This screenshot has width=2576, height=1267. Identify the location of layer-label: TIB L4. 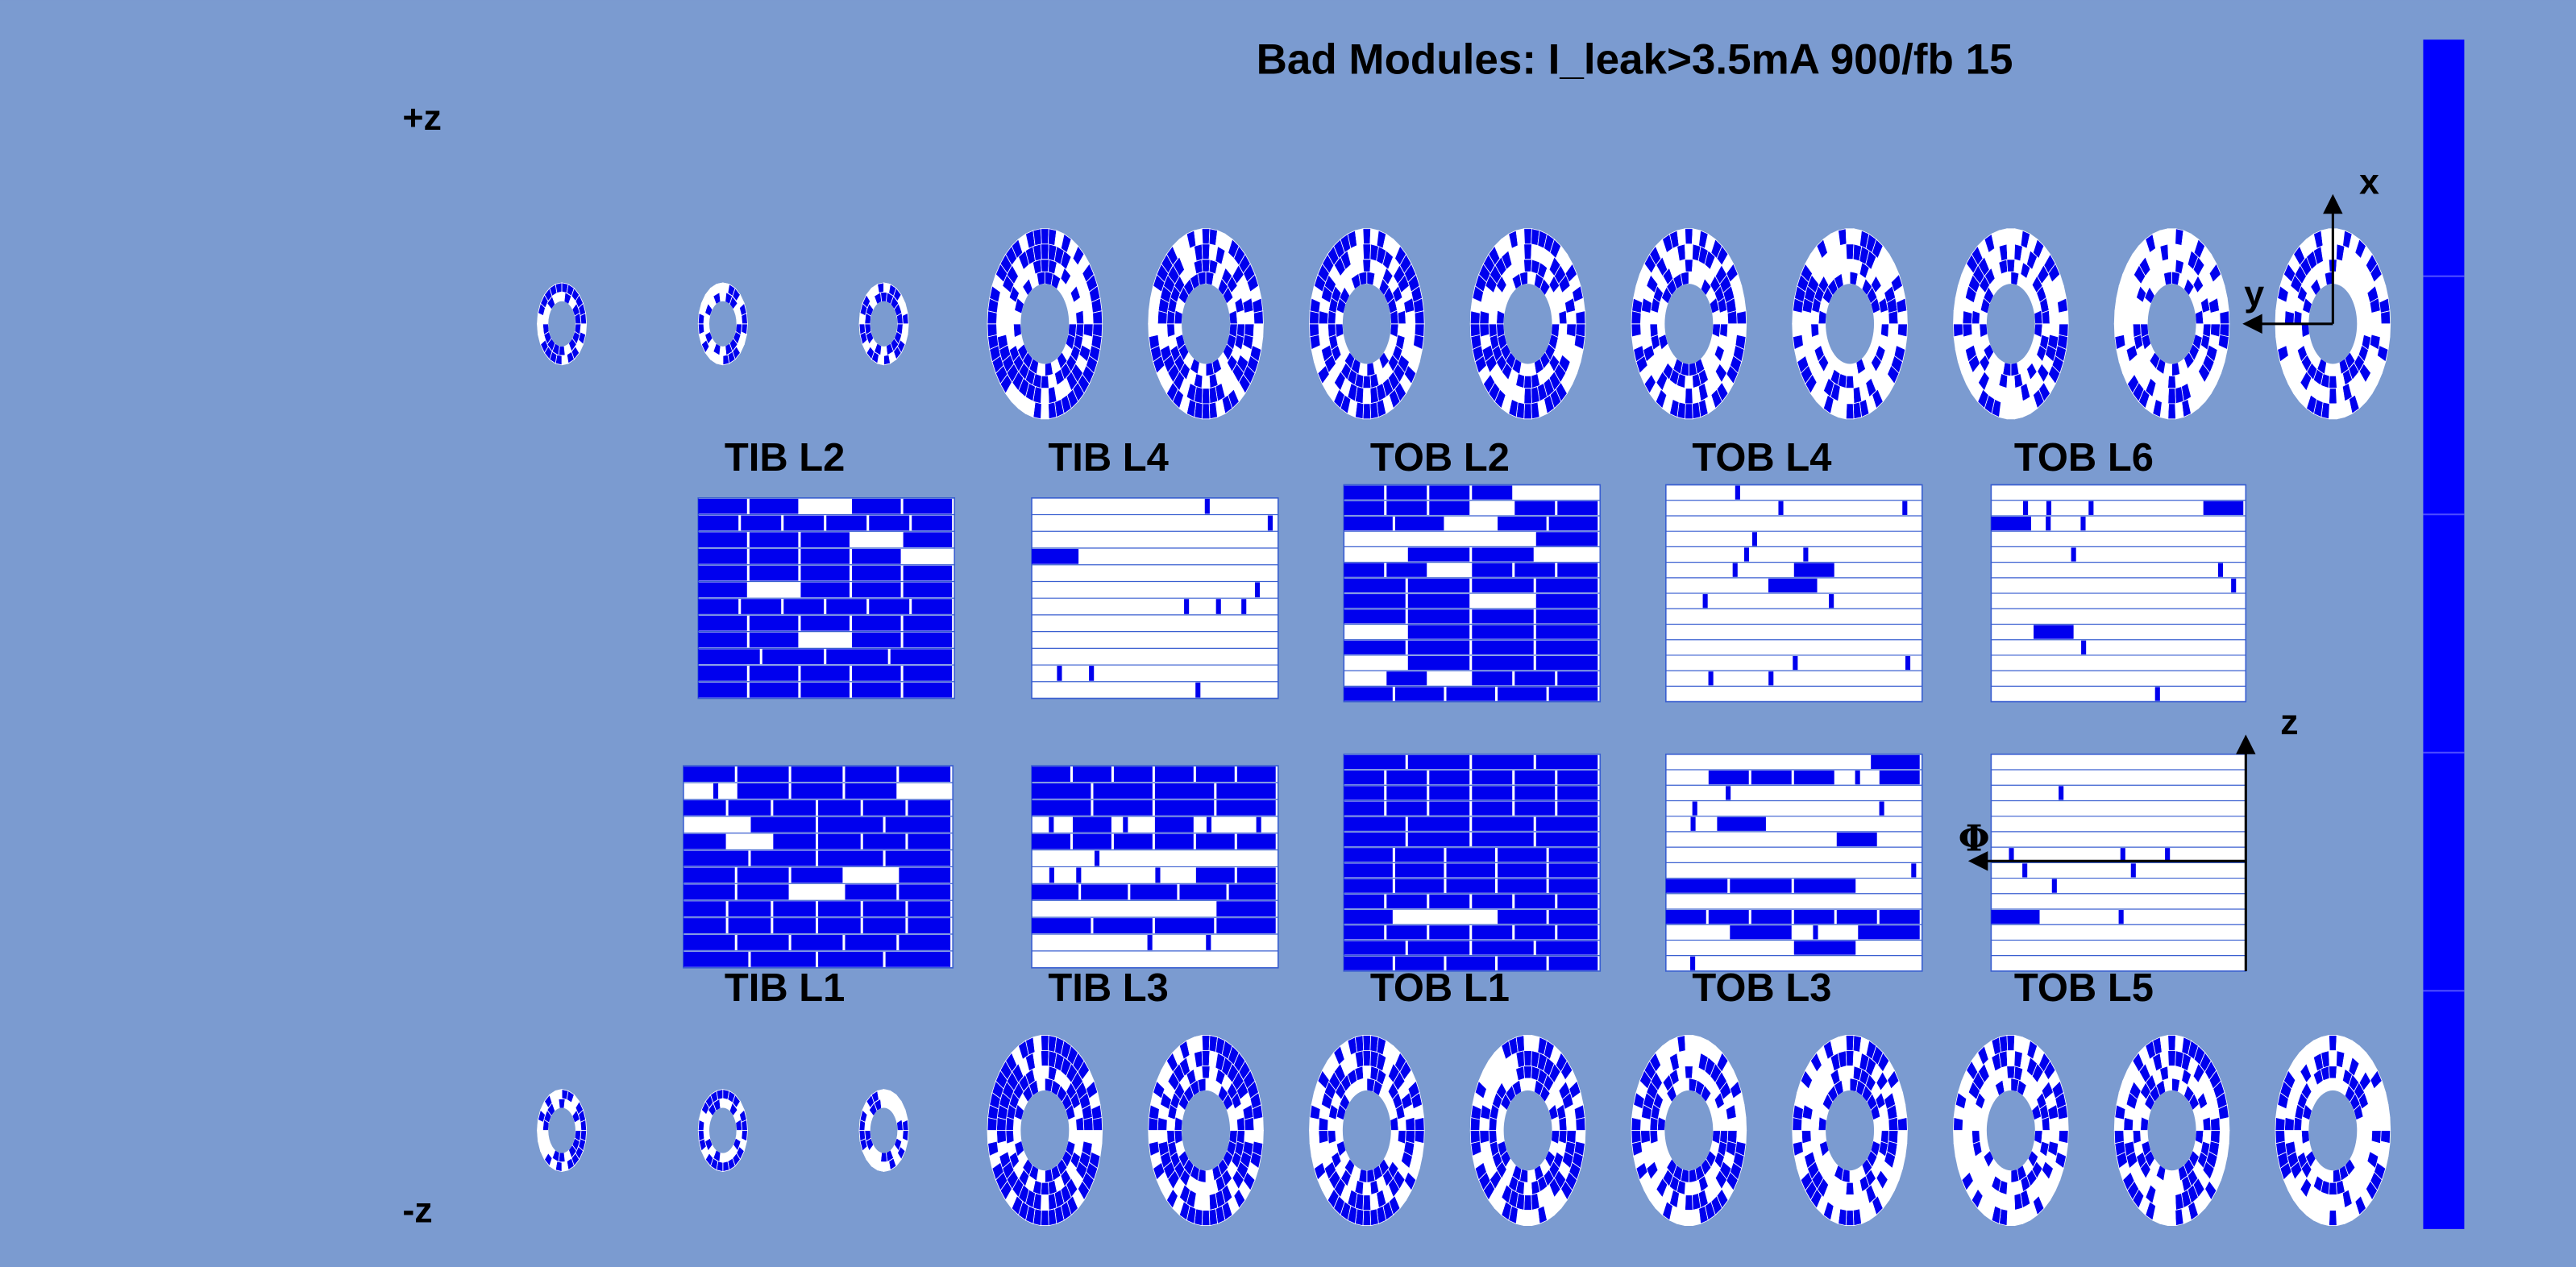
(1108, 458).